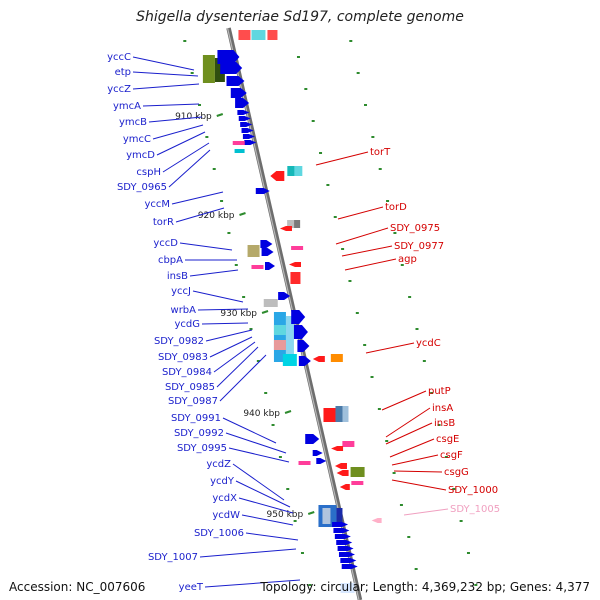 This screenshot has width=600, height=600. I want to click on label-left-29: SDY_1006, so click(219, 533).